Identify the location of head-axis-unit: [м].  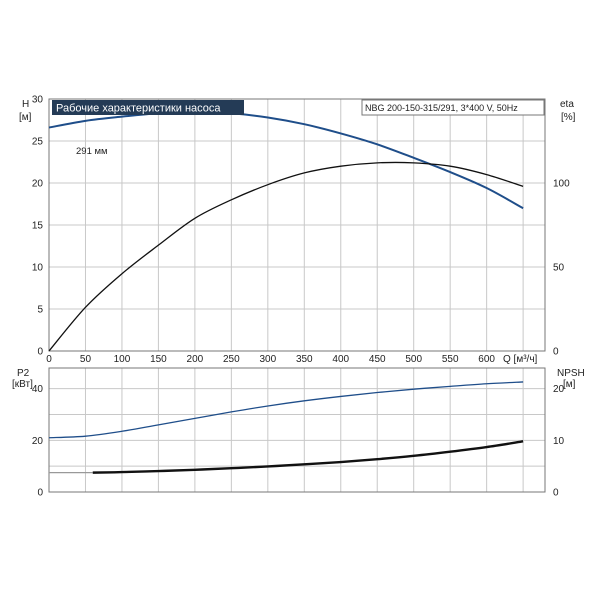
(25, 117).